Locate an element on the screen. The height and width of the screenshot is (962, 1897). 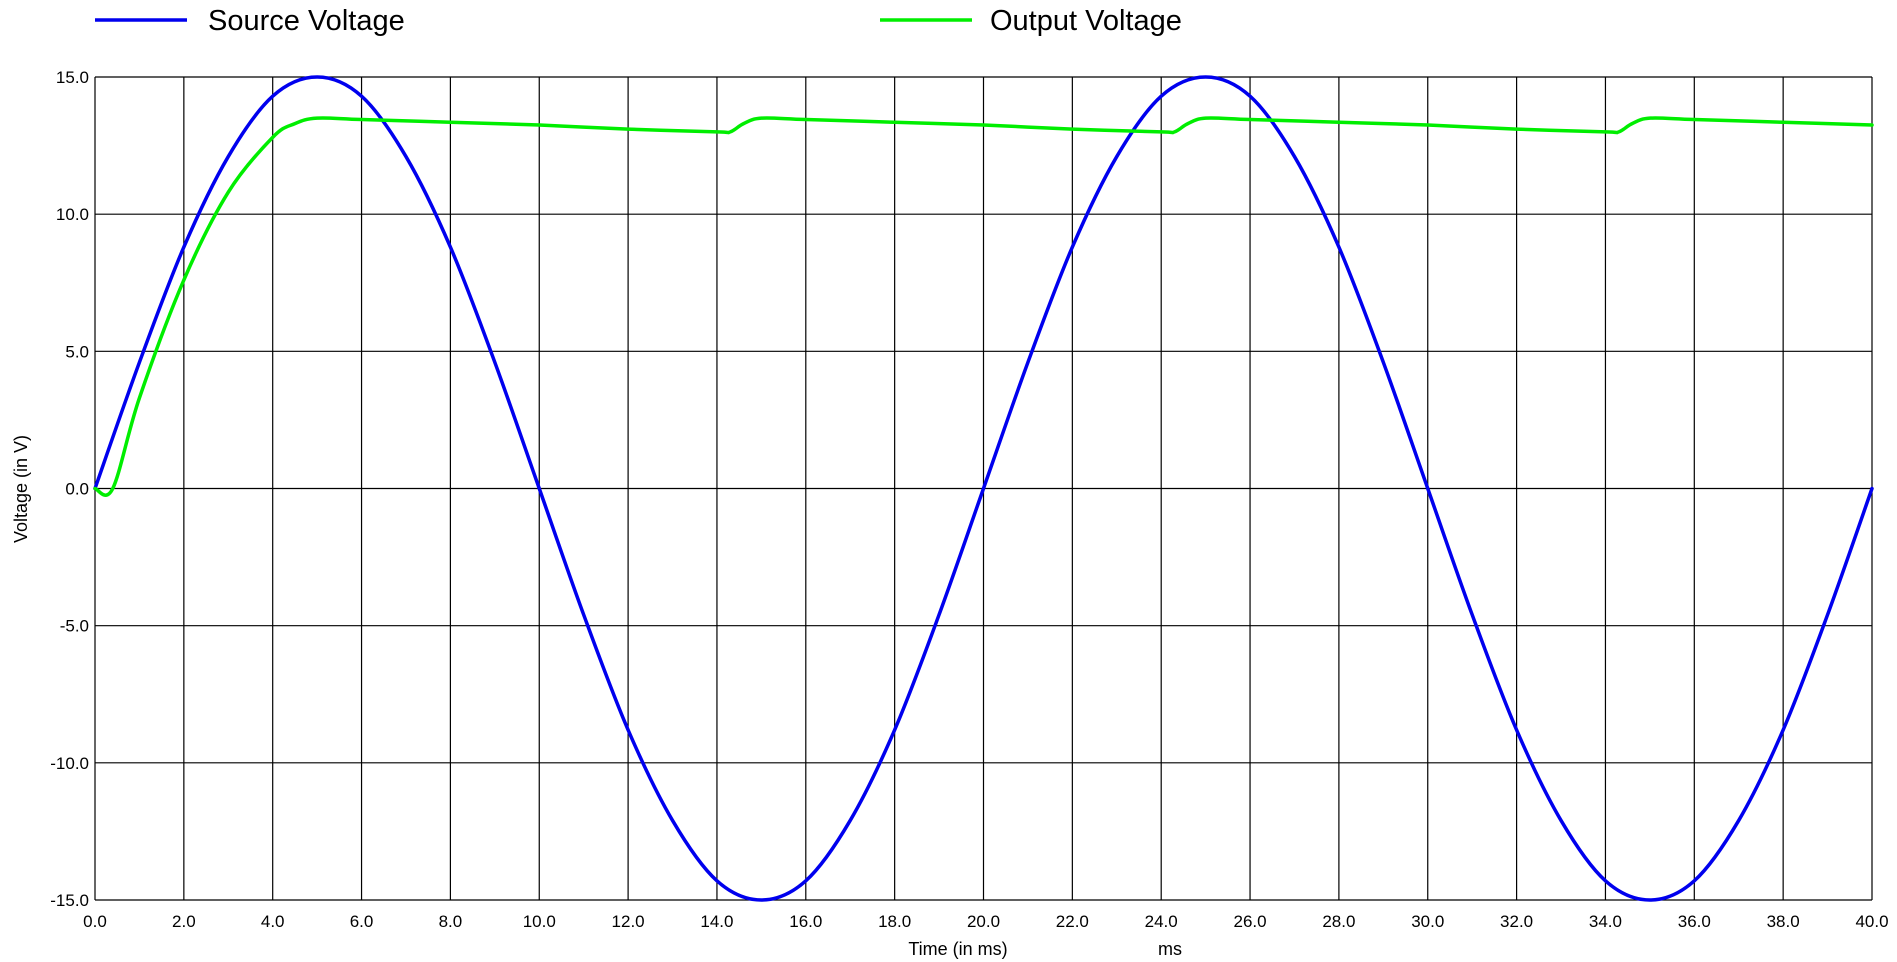
y-tick-label: -15.0 is located at coordinates (69, 900).